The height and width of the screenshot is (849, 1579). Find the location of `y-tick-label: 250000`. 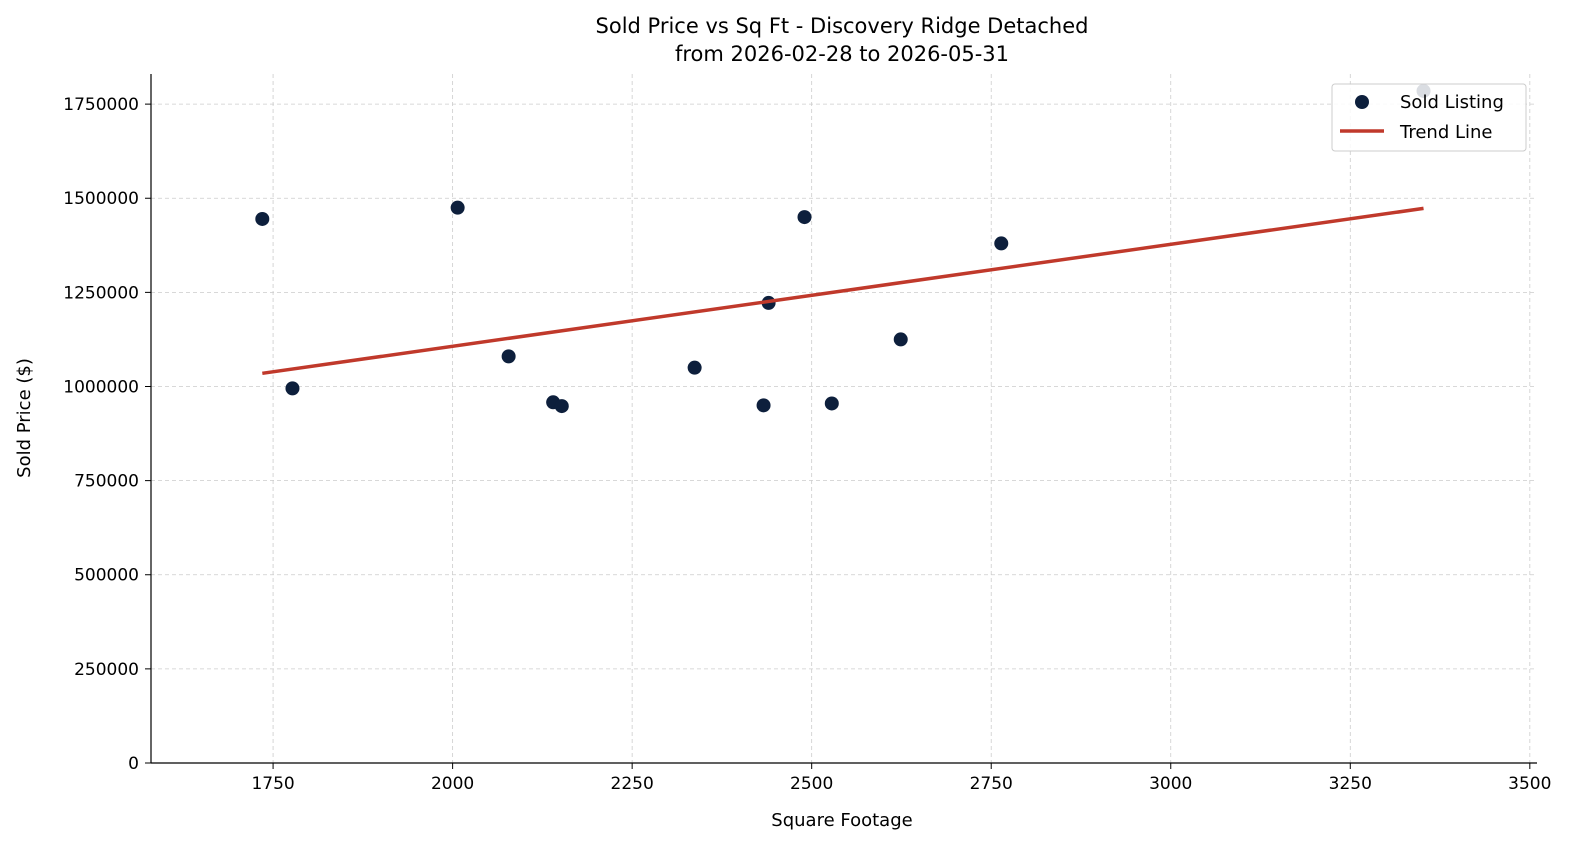

y-tick-label: 250000 is located at coordinates (106, 670).